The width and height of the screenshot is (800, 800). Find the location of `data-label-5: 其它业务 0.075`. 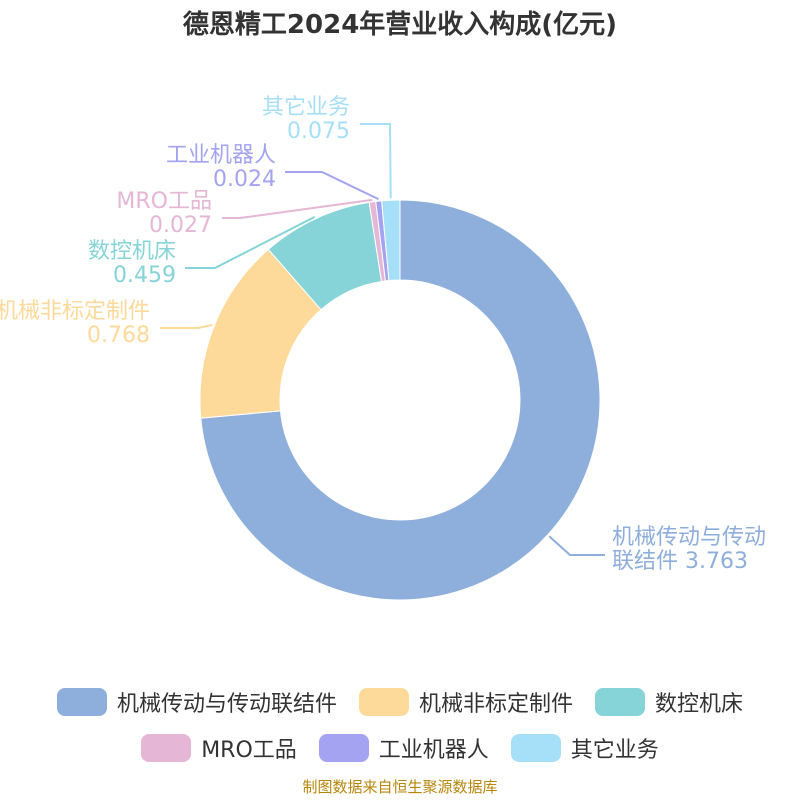

data-label-5: 其它业务 0.075 is located at coordinates (306, 119).